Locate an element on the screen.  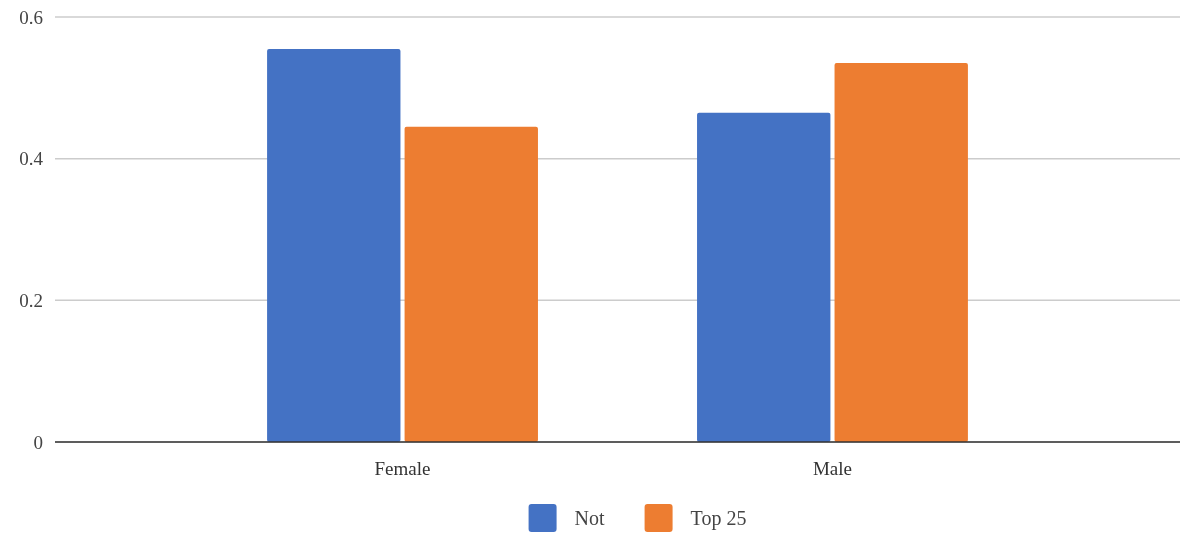
y-tick-label: 0 is located at coordinates (38, 442).